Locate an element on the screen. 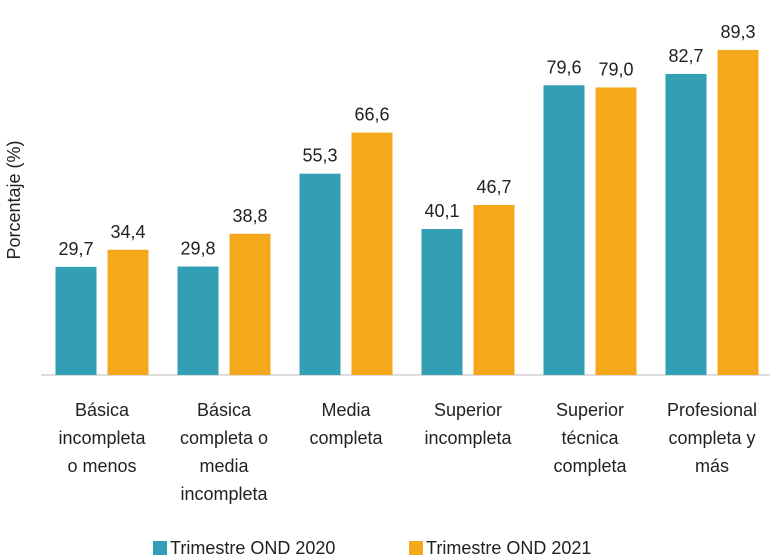 This screenshot has width=770, height=557. legend-label: Trimestre OND 2021 is located at coordinates (508, 547).